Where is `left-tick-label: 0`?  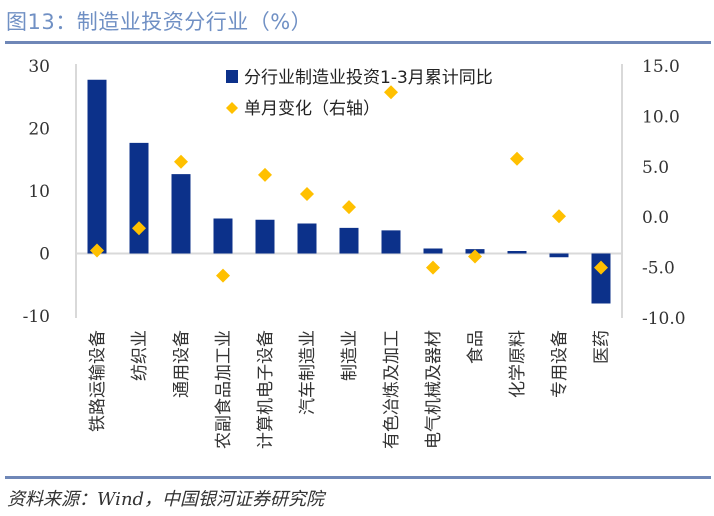
left-tick-label: 0 is located at coordinates (44, 255).